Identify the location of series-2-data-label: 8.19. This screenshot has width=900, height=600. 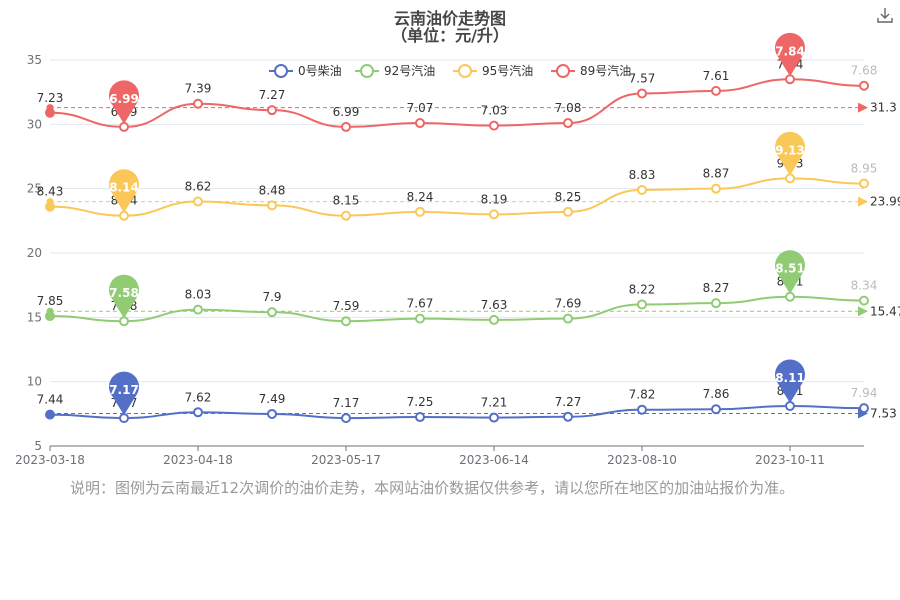
(494, 199).